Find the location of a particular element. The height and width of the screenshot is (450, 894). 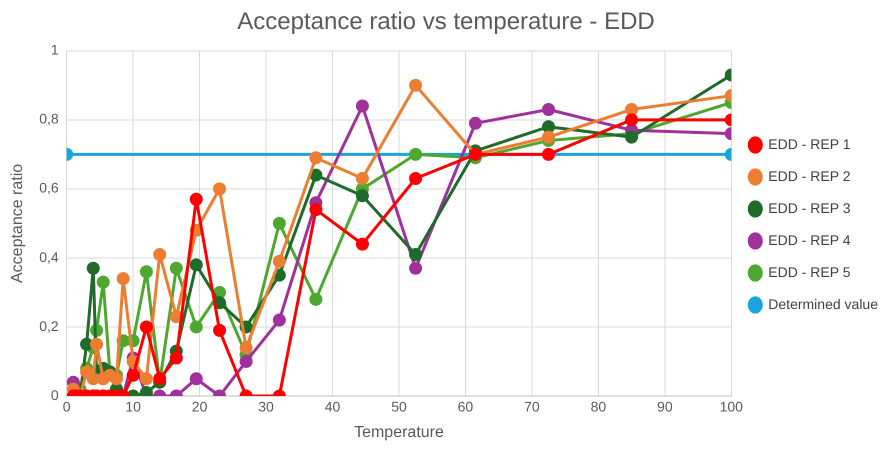

x-tick-label: 100 is located at coordinates (732, 406).